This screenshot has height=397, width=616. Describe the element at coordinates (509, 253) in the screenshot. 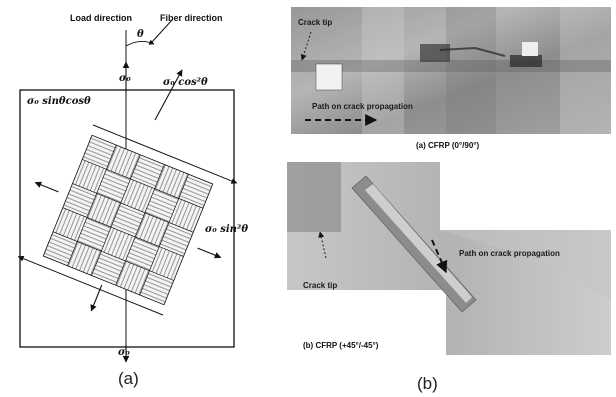

I see `photo2-path-label: Path on crack propagation` at that location.